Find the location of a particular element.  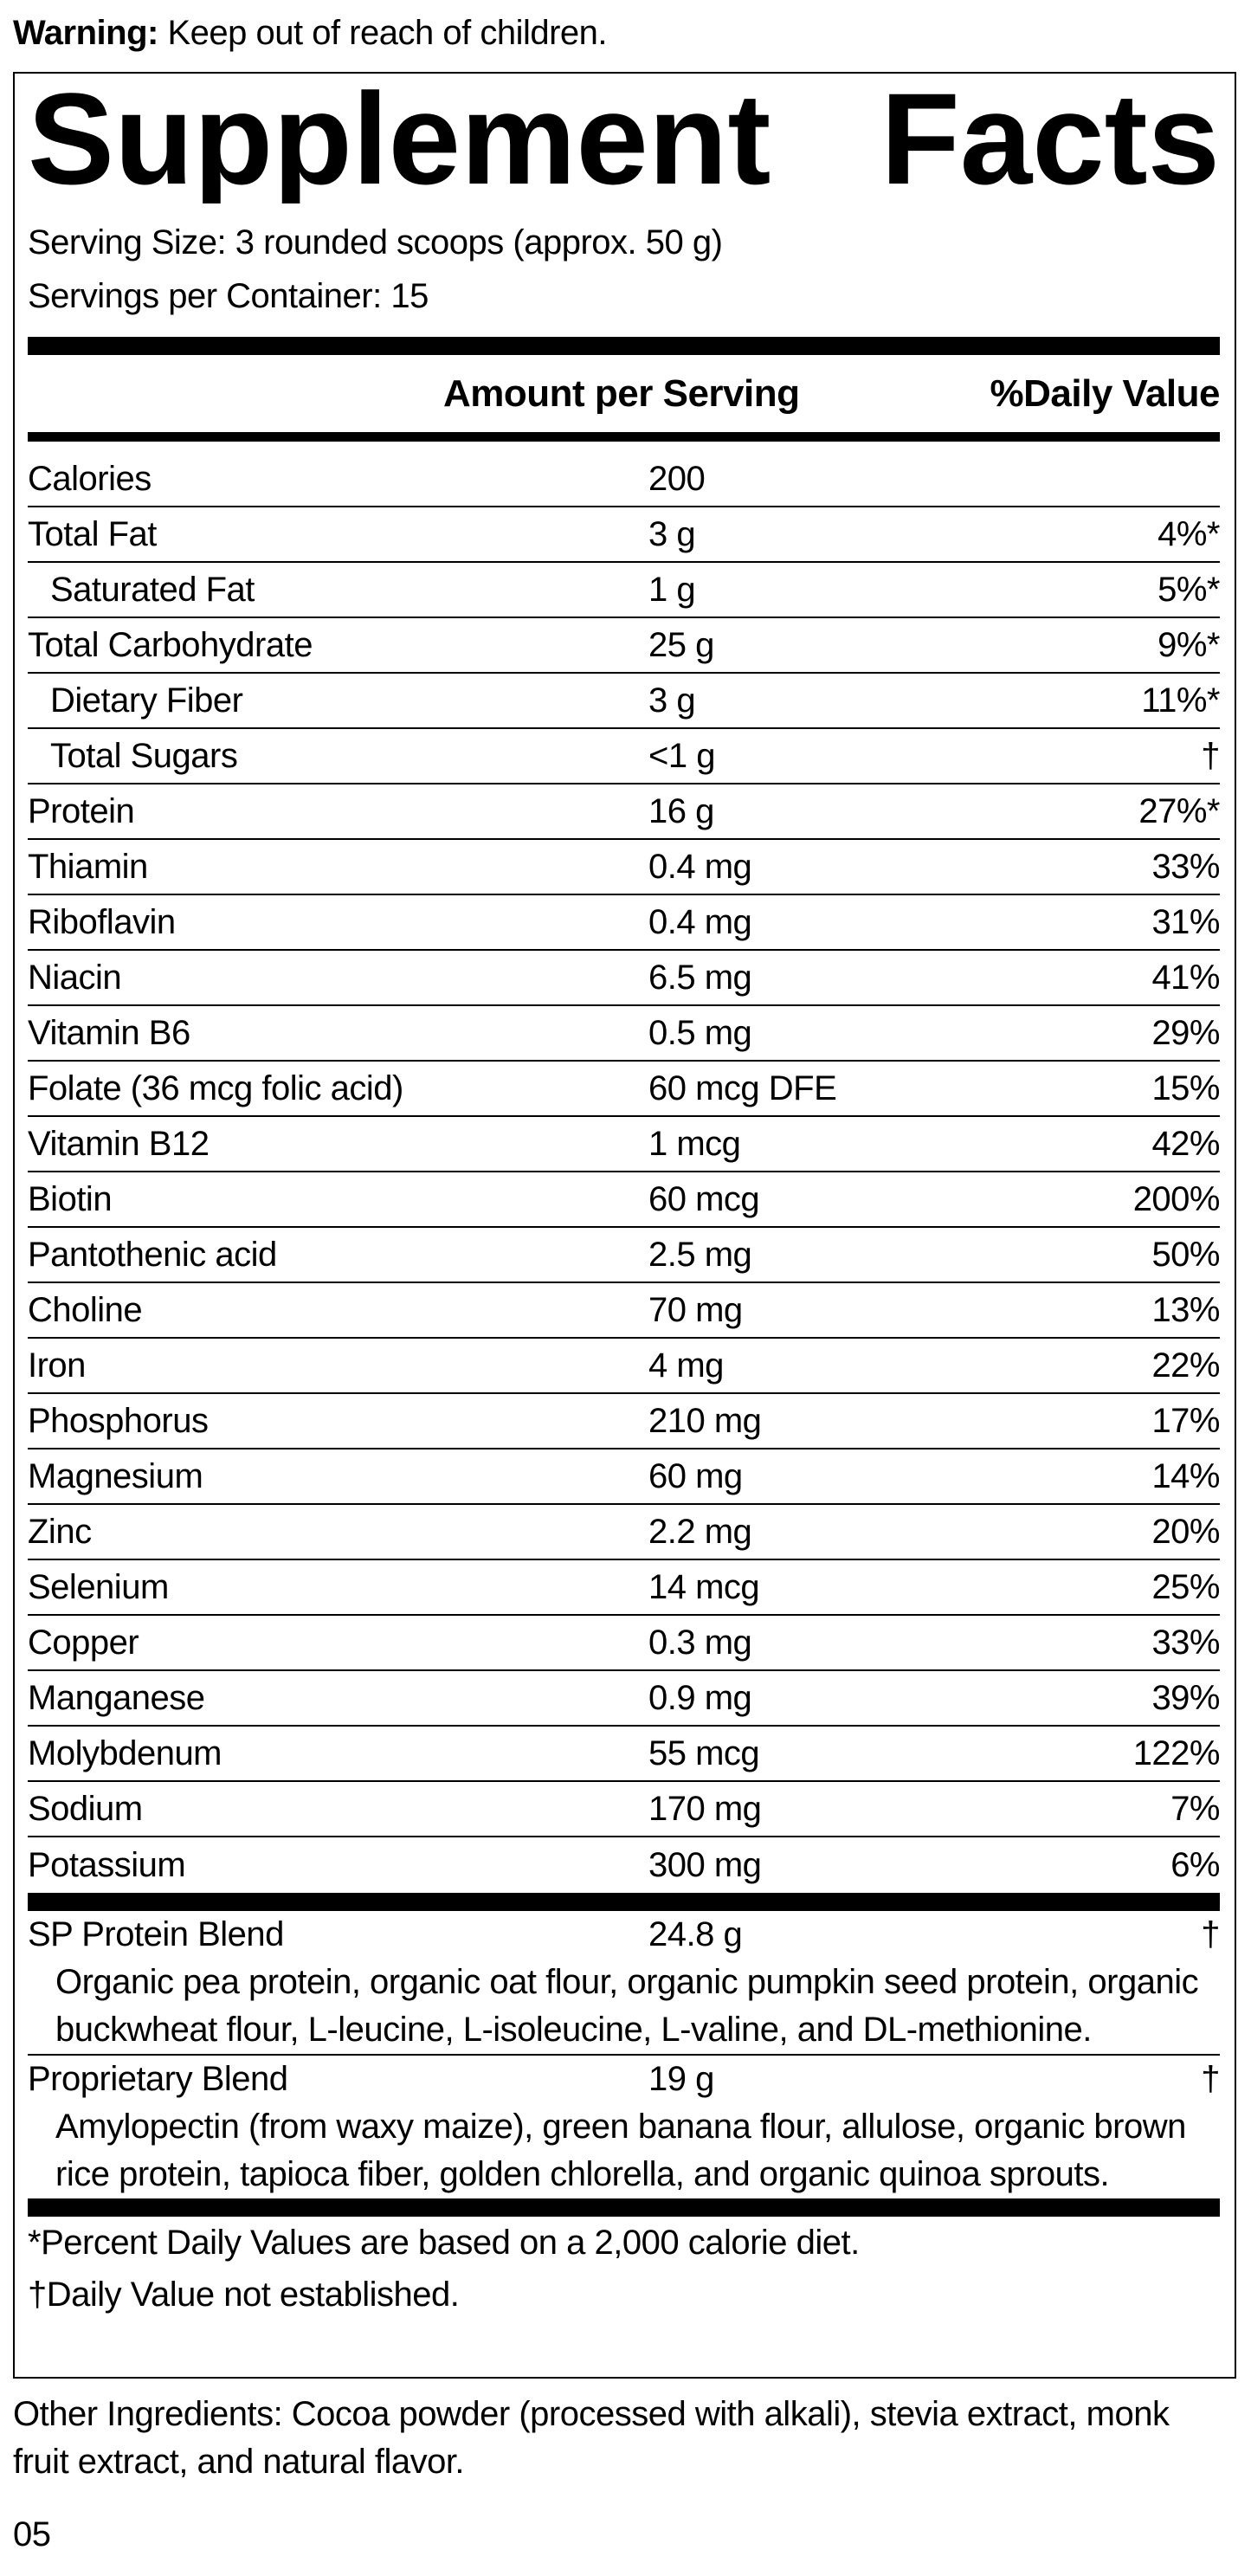

nutrient-name: Manganese is located at coordinates (117, 1697).